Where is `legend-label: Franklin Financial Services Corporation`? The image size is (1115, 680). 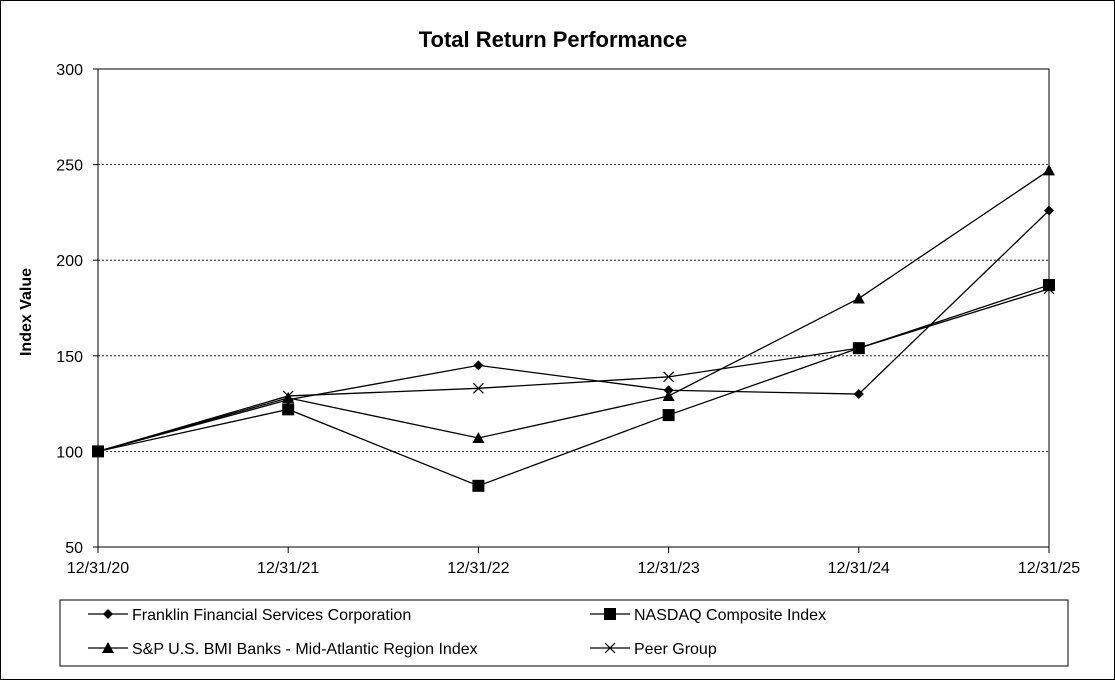 legend-label: Franklin Financial Services Corporation is located at coordinates (271, 615).